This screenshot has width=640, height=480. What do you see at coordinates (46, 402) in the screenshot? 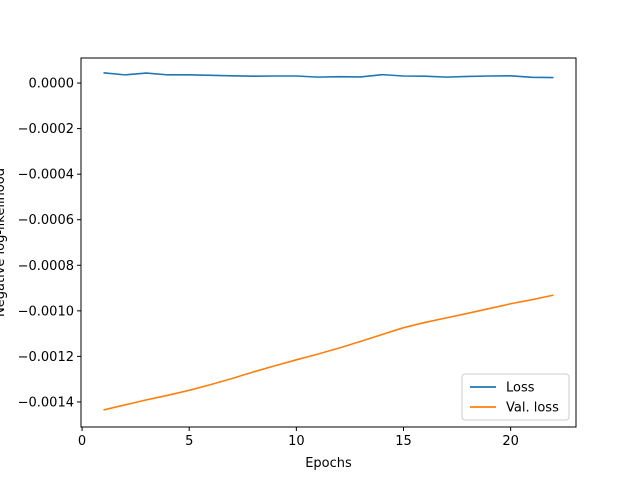
I see `y-tick-label: −0.0014` at bounding box center [46, 402].